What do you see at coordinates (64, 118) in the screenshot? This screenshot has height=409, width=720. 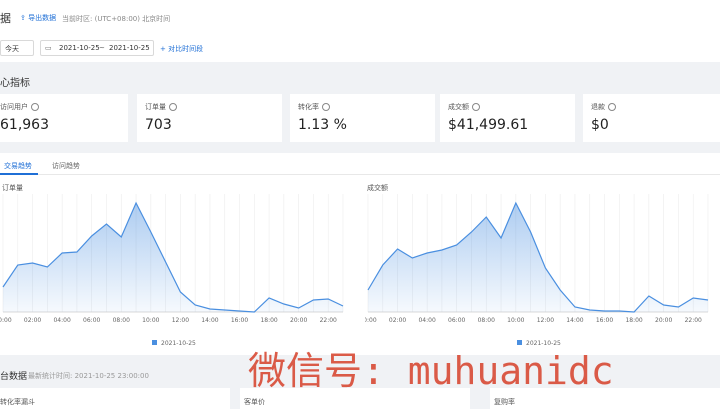 I see `metric-card: 访问用户 61,963` at bounding box center [64, 118].